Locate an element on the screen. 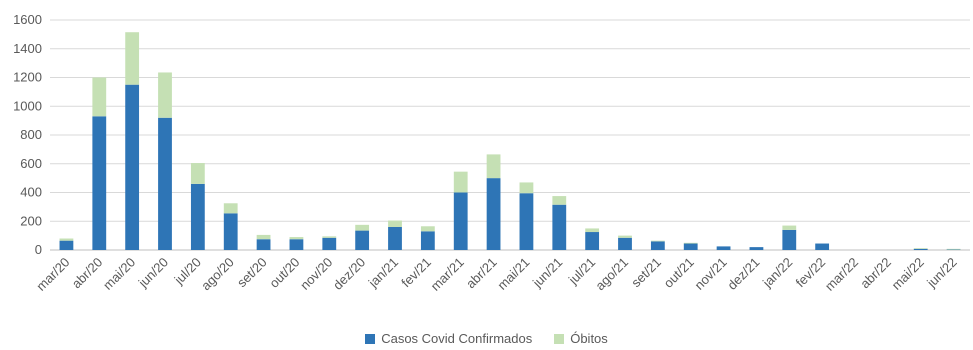 The width and height of the screenshot is (973, 350). y-tick-label: 800 is located at coordinates (31, 134).